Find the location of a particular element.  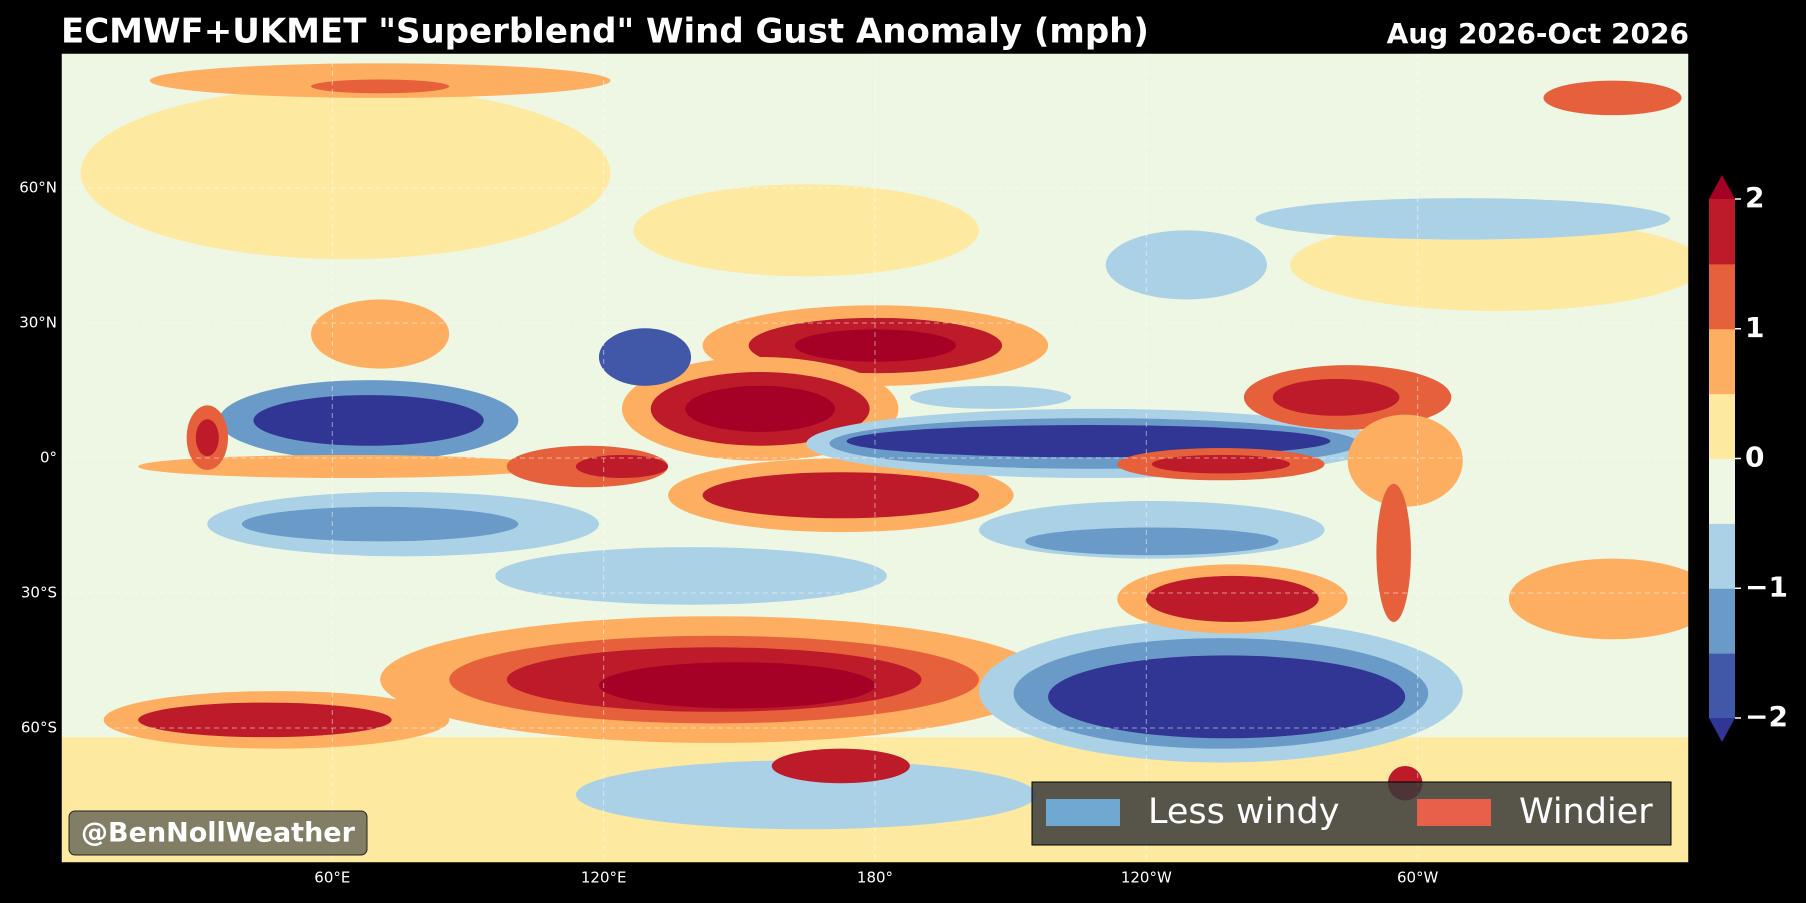

watermark: @BenNollWeather is located at coordinates (218, 833).